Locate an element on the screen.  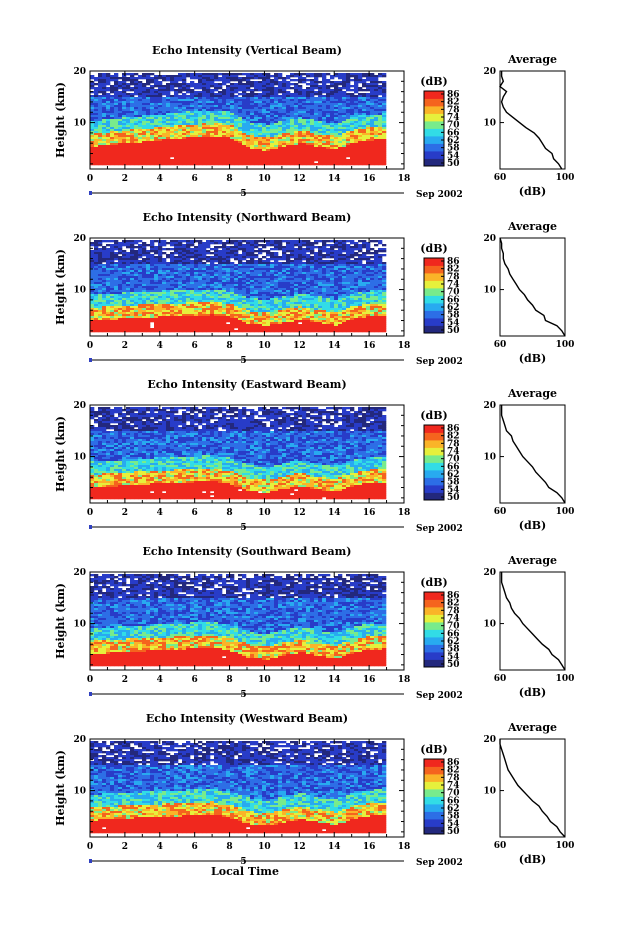
x-tick-label: 14 is located at coordinates (334, 179).